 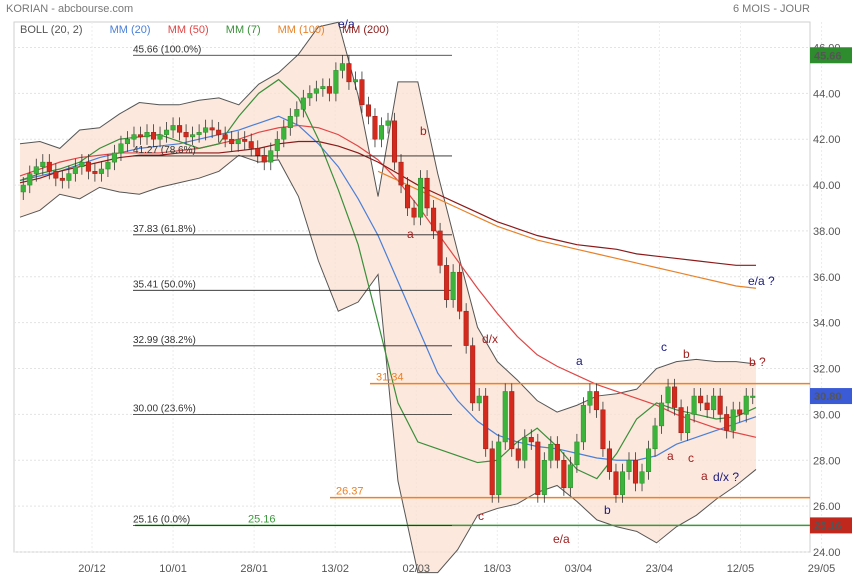 What do you see at coordinates (827, 324) in the screenshot?
I see `y-tick-label: 34.00` at bounding box center [827, 324].